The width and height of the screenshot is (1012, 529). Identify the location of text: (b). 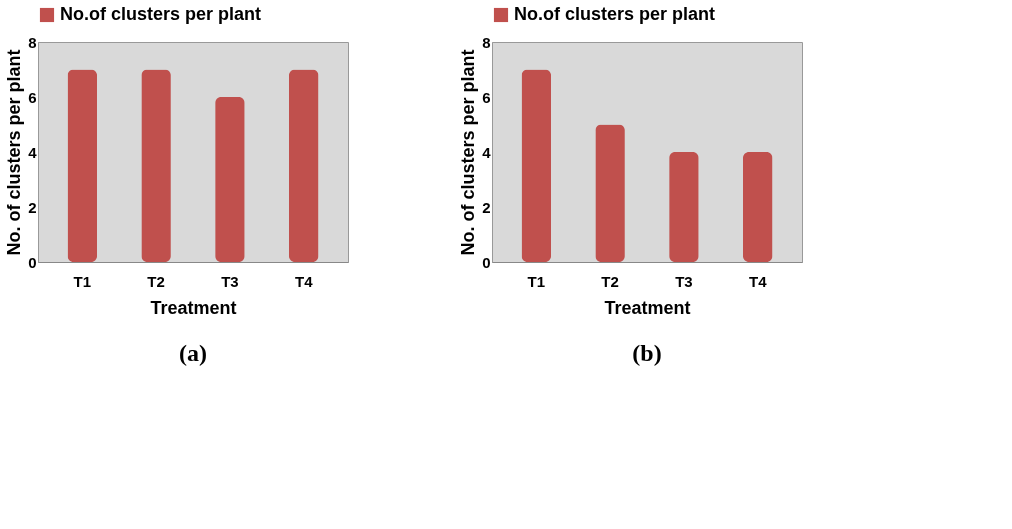
(647, 353).